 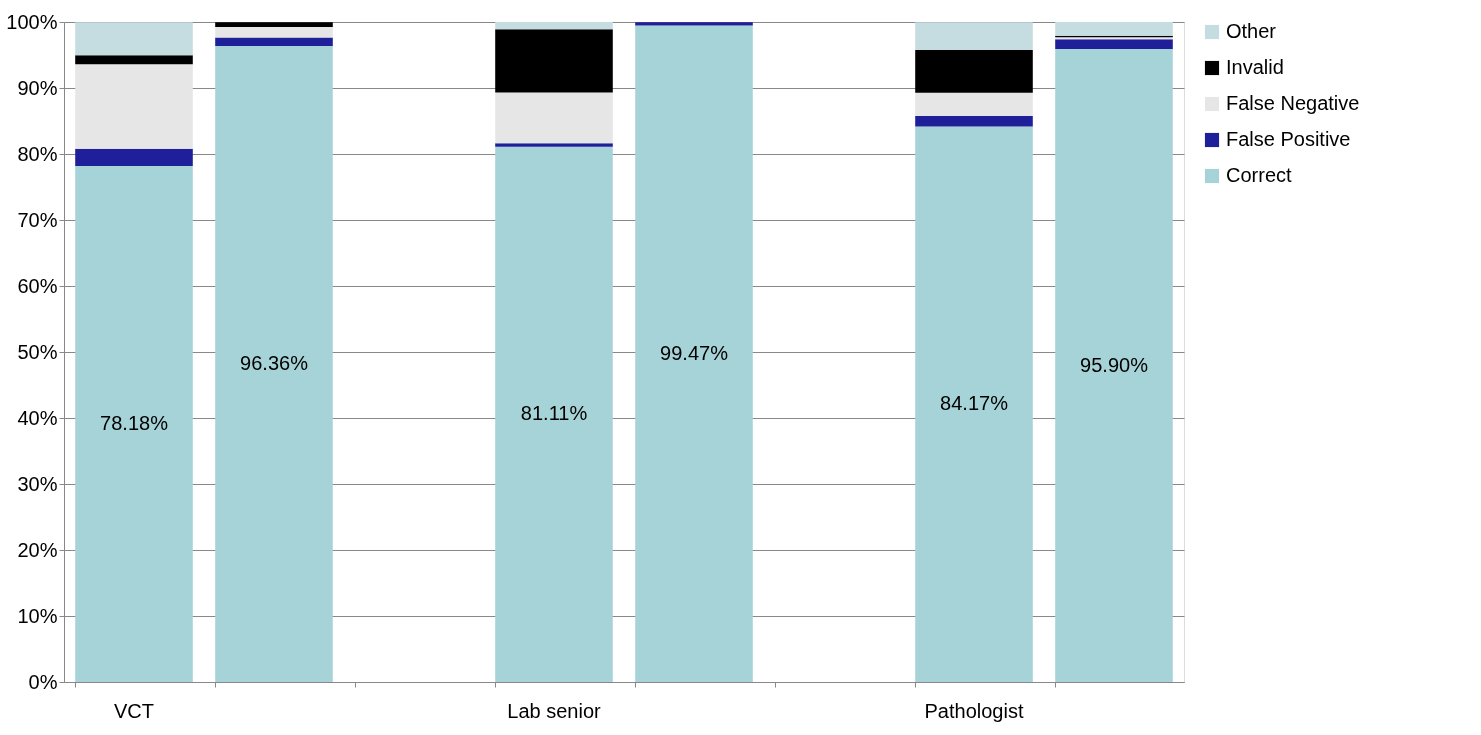 What do you see at coordinates (37, 87) in the screenshot?
I see `y-tick-label: 90%` at bounding box center [37, 87].